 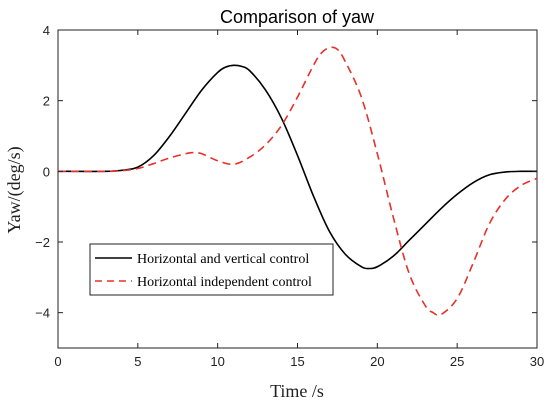 What do you see at coordinates (537, 361) in the screenshot?
I see `x-tick-label: 30` at bounding box center [537, 361].